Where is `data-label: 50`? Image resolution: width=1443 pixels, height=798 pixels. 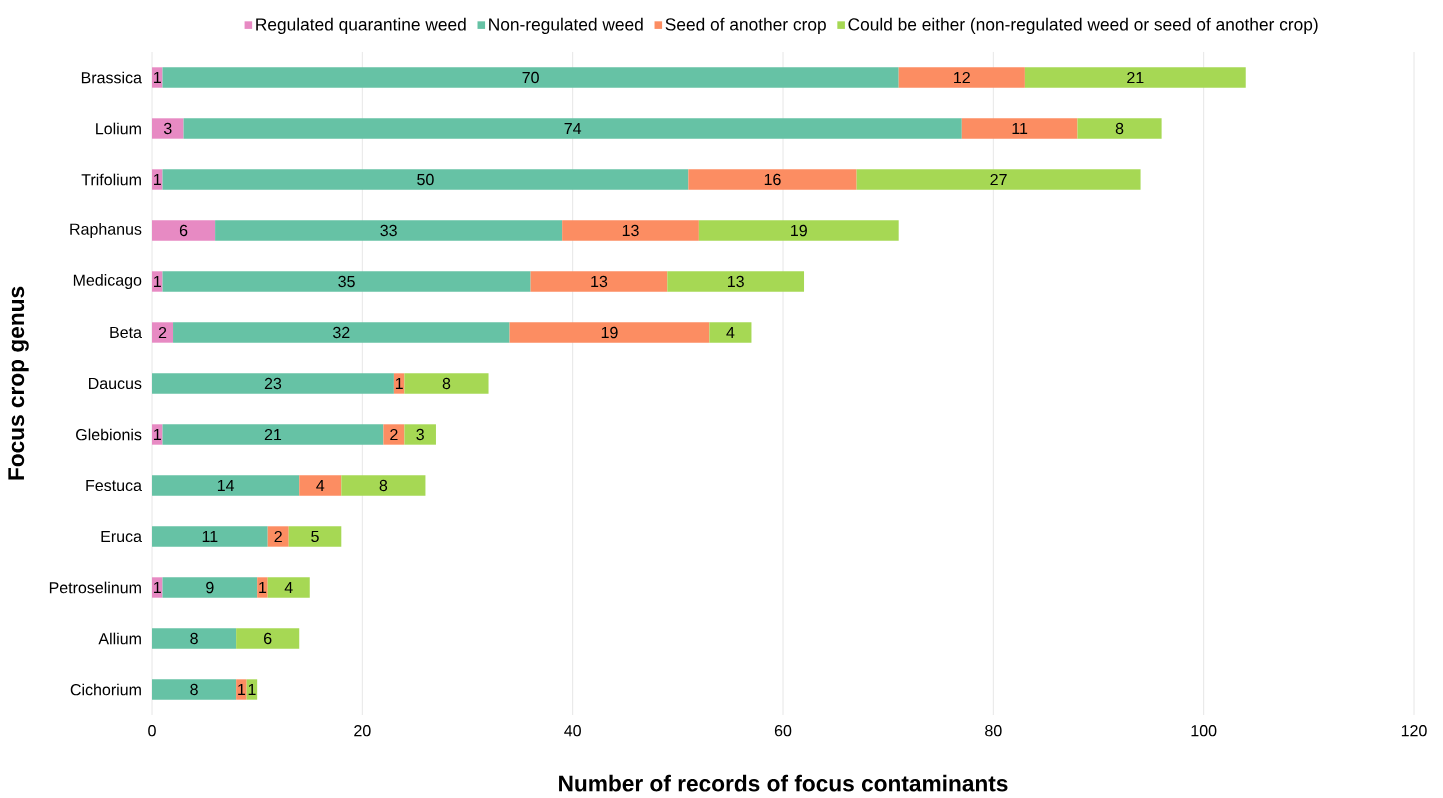 data-label: 50 is located at coordinates (425, 179).